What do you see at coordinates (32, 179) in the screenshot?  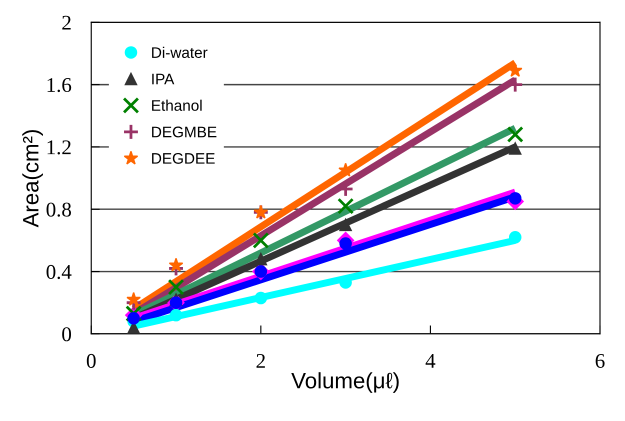 I see `y-axis-title: Area(cm²)` at bounding box center [32, 179].